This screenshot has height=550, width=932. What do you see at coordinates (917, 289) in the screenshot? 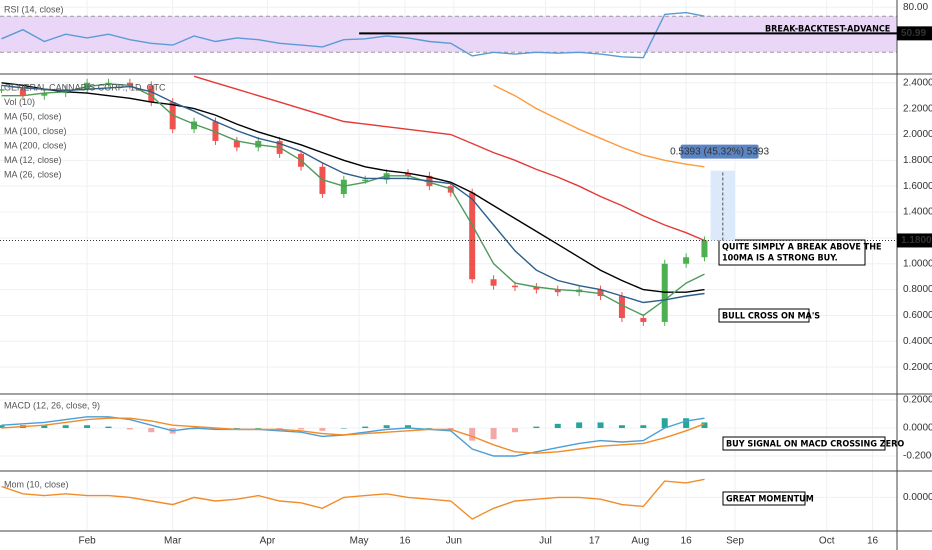
I see `y-tick-label: 0.8000` at bounding box center [917, 289].